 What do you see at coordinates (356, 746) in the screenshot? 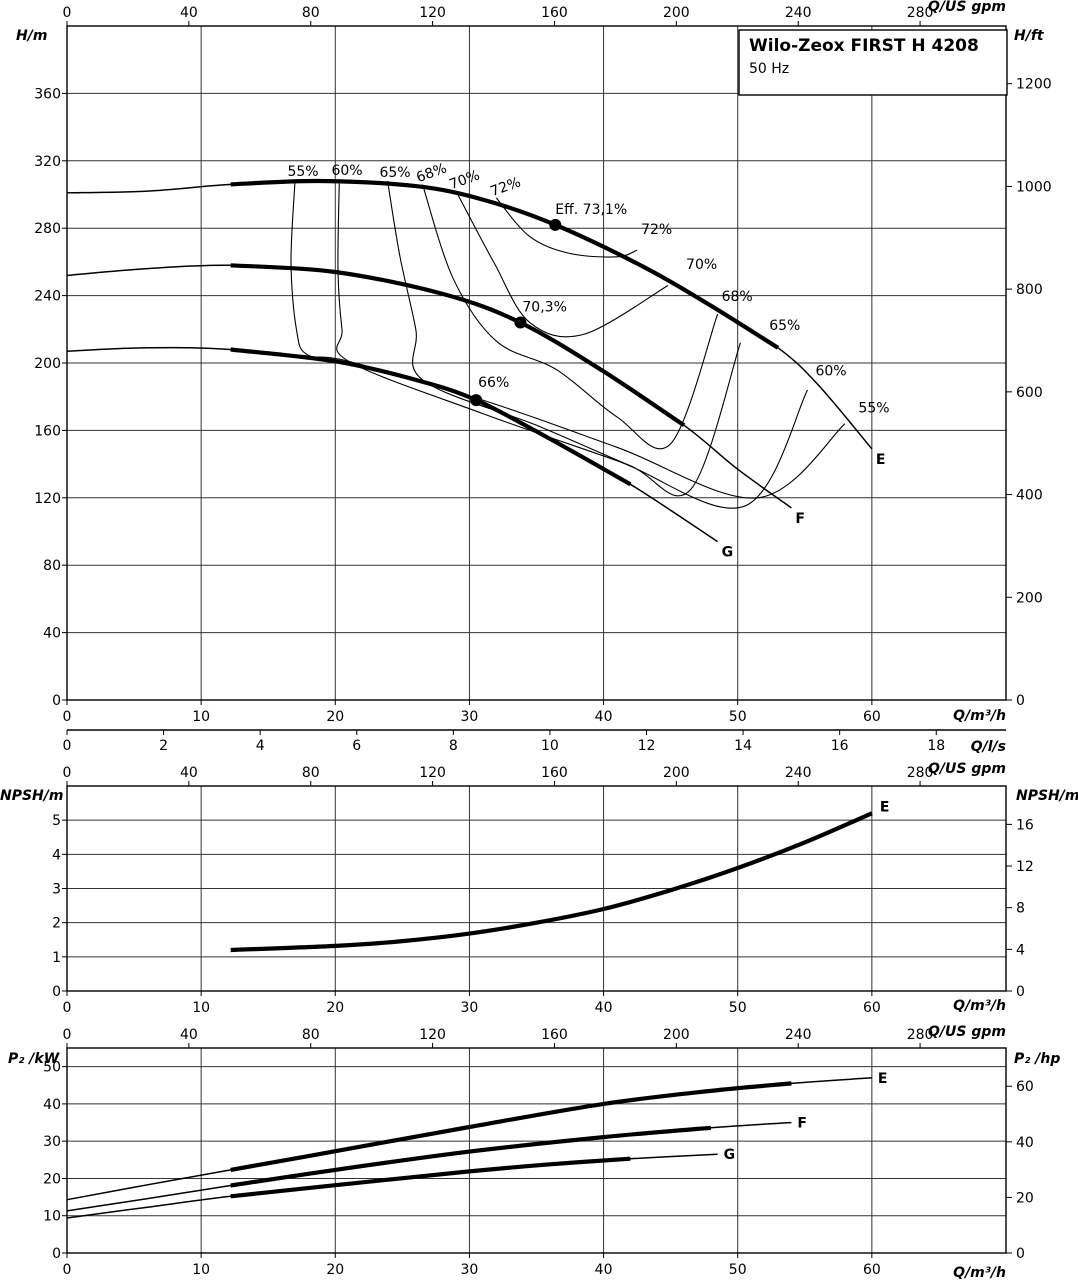
I see `ls-tick-label: 6` at bounding box center [356, 746].